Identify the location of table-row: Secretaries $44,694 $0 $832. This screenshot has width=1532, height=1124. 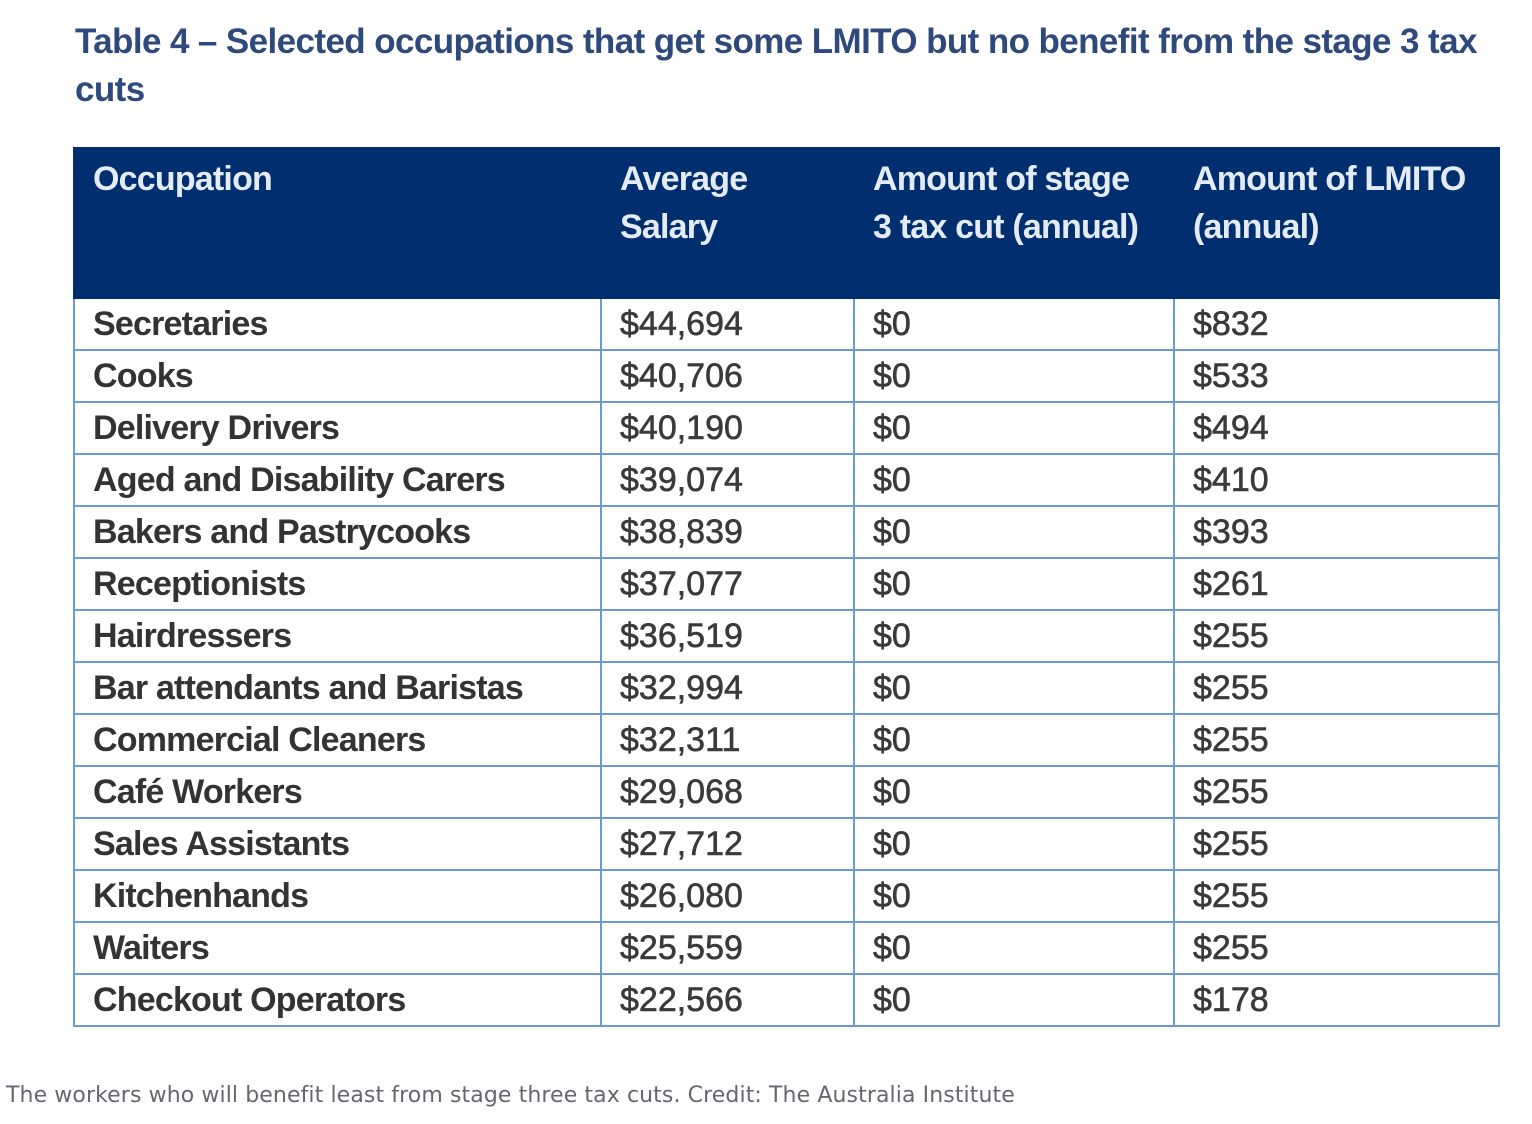
(786, 324).